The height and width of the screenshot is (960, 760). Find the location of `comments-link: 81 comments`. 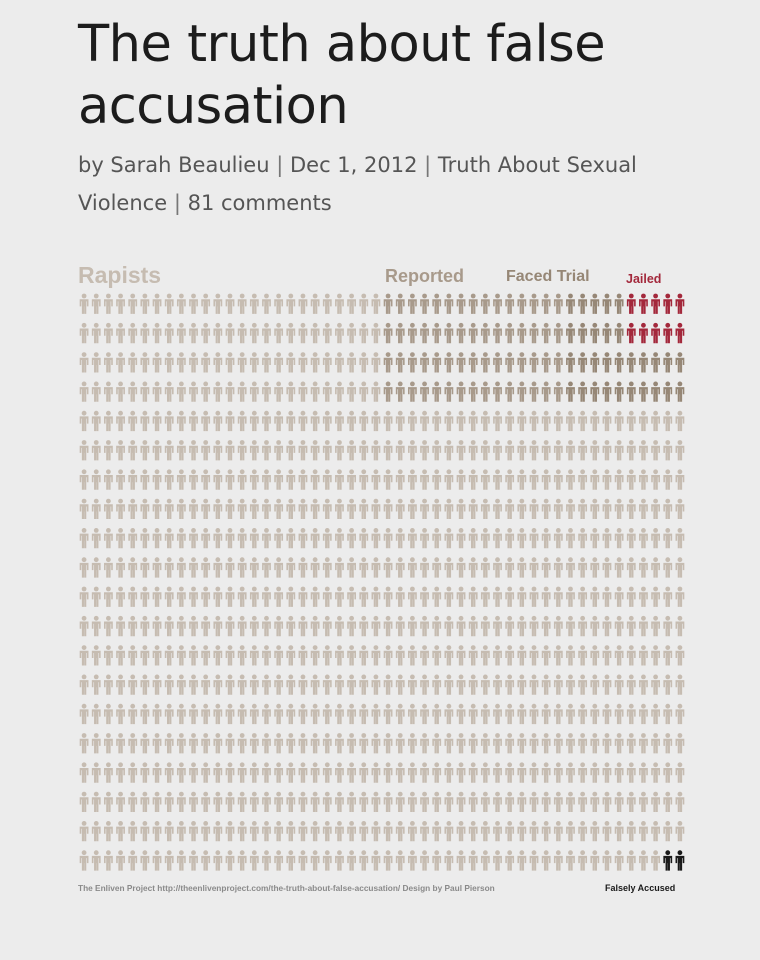

comments-link: 81 comments is located at coordinates (259, 203).